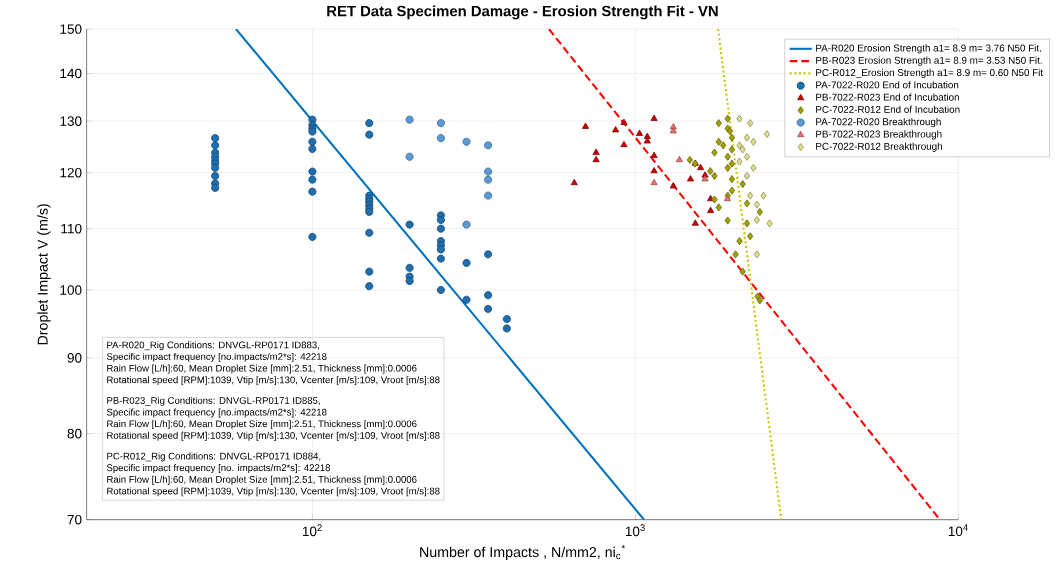 This screenshot has height=578, width=1064. I want to click on y-axis-title: Droplet Impact V (m/s), so click(44, 274).